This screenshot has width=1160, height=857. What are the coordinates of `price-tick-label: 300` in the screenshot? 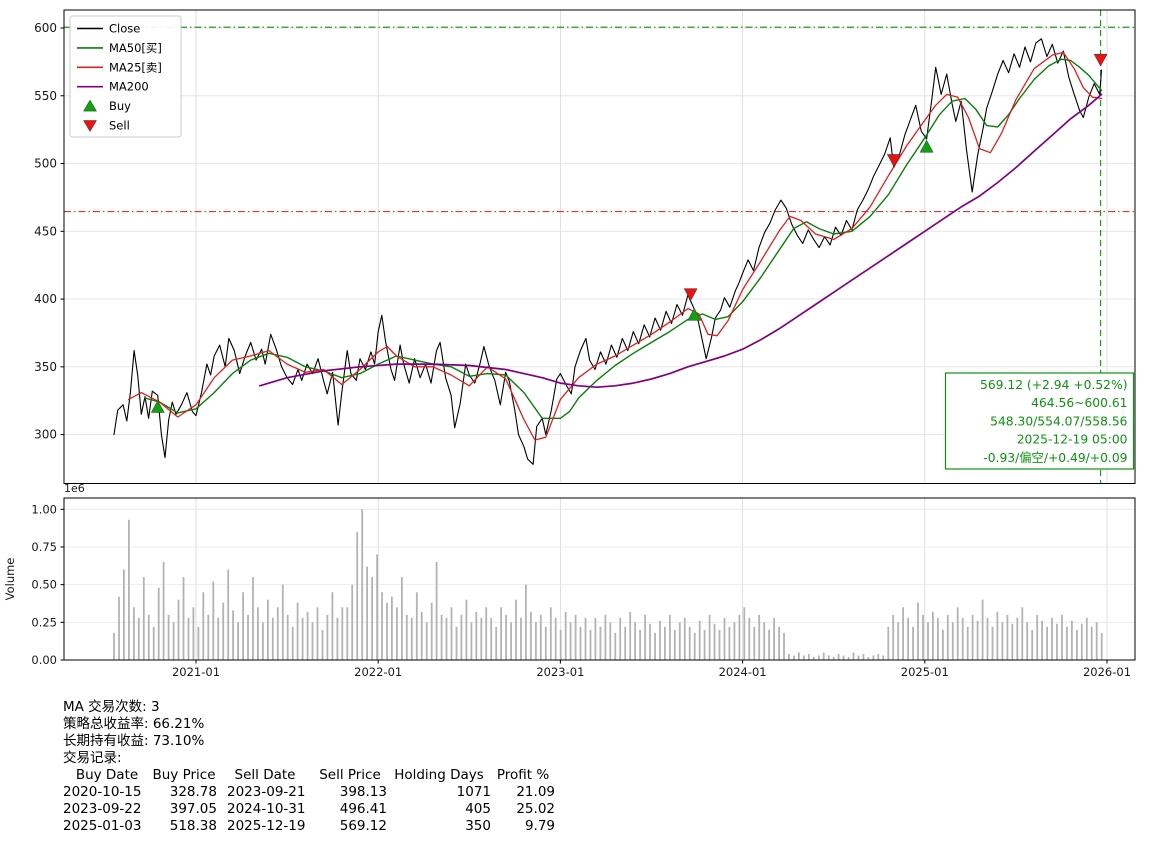 It's located at (45, 435).